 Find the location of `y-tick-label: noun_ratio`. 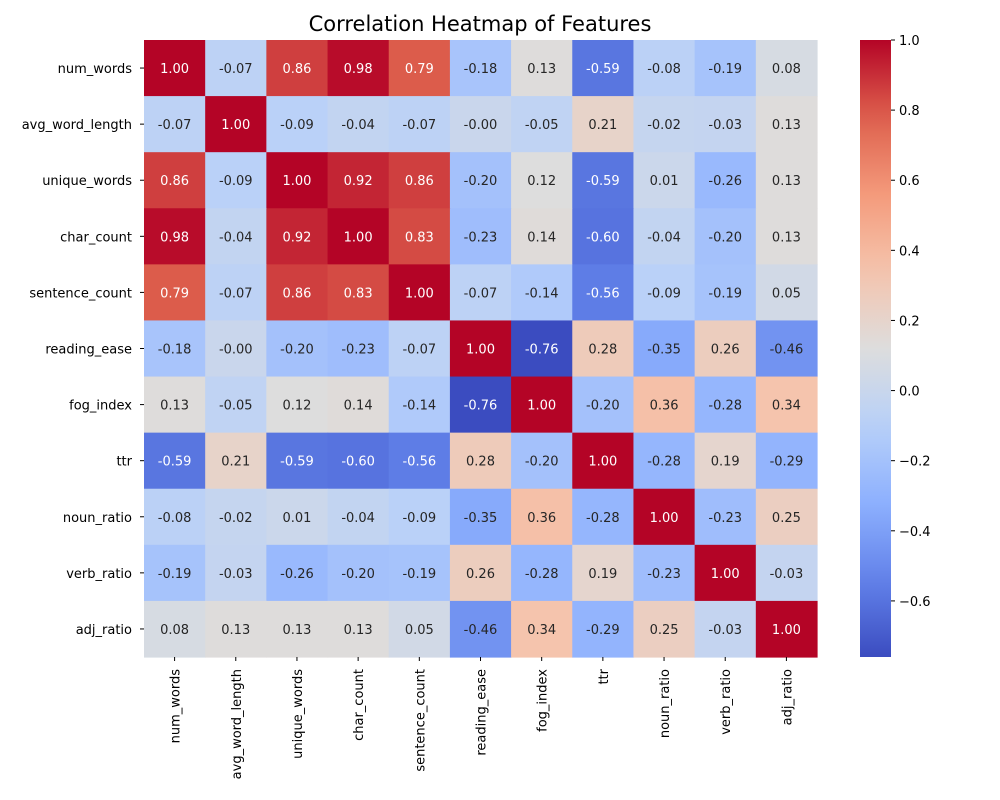

y-tick-label: noun_ratio is located at coordinates (97, 518).